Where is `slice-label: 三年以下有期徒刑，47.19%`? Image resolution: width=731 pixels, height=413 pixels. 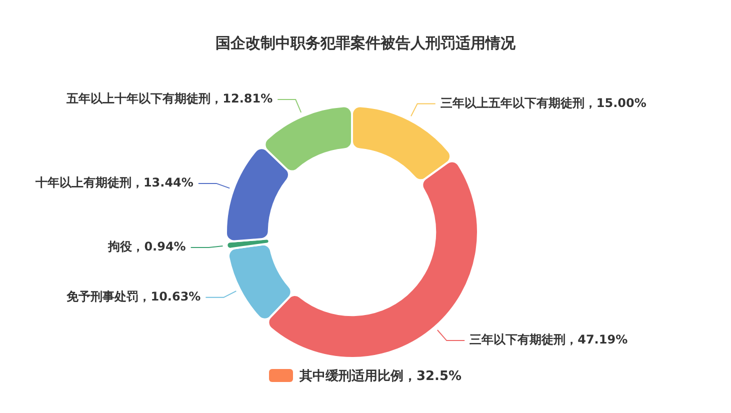
slice-label: 三年以下有期徒刑，47.19% is located at coordinates (549, 339).